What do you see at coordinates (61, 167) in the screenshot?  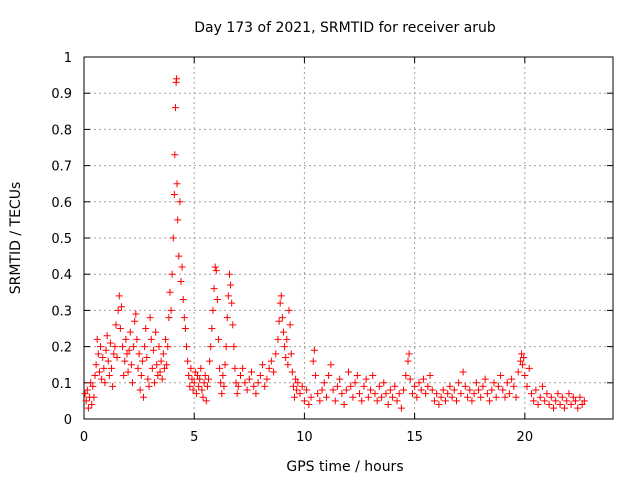 I see `y-tick-label: 0.7` at bounding box center [61, 167].